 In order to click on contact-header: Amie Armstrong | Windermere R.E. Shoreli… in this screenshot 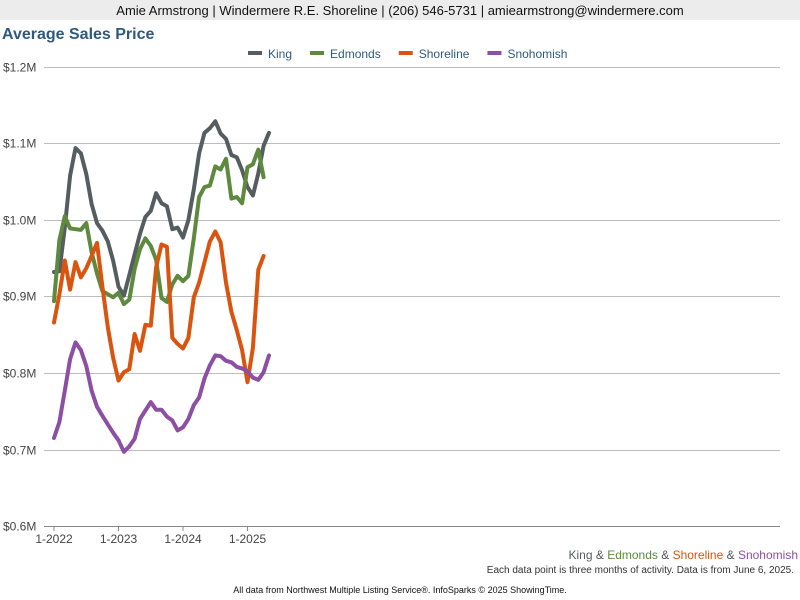, I will do `click(400, 10)`.